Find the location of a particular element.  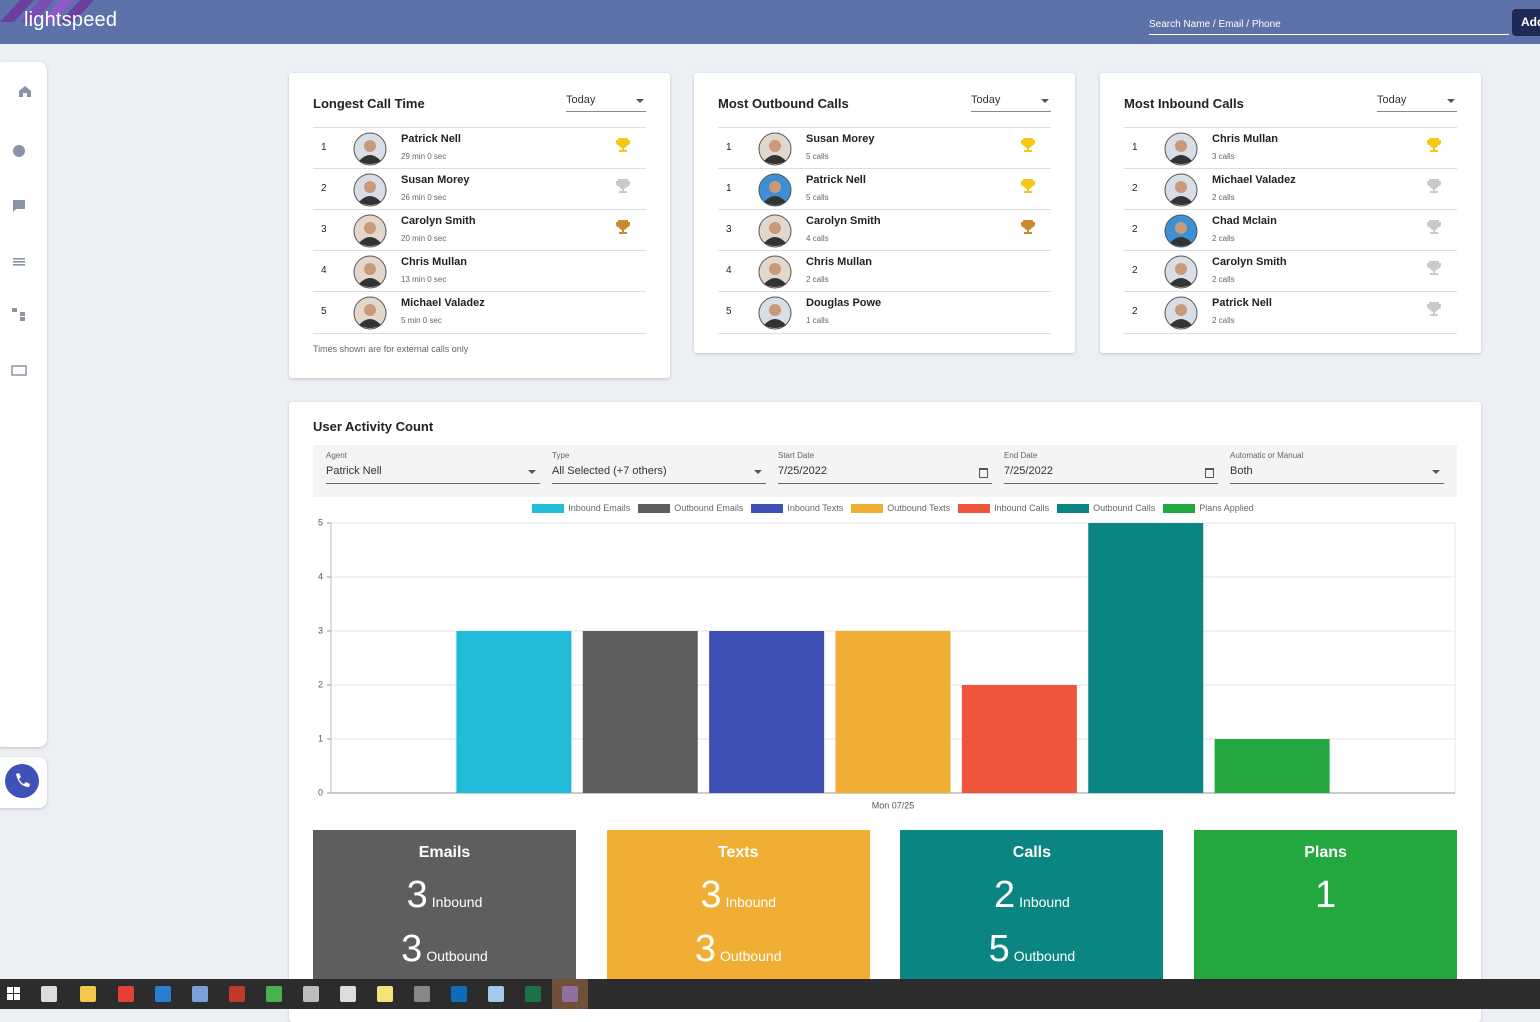

agent-name: Douglas Powe is located at coordinates (844, 303).